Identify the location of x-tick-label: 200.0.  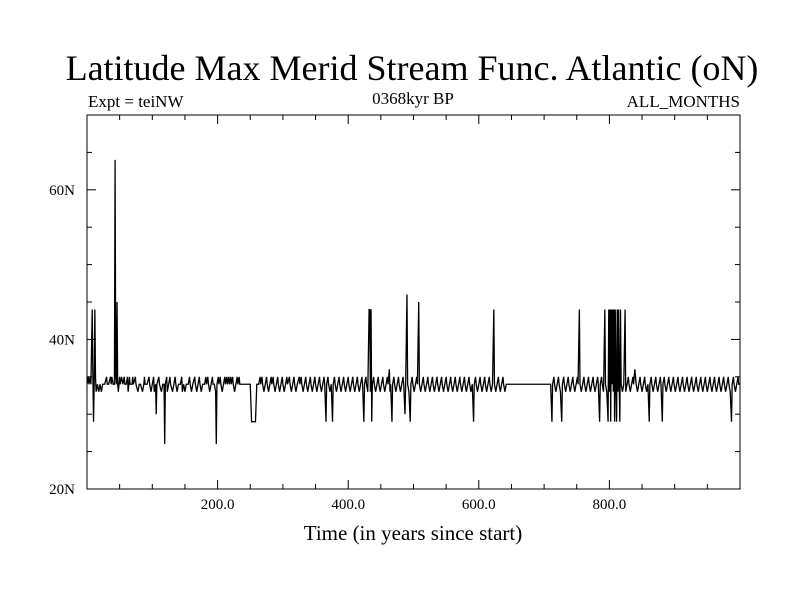
(218, 505).